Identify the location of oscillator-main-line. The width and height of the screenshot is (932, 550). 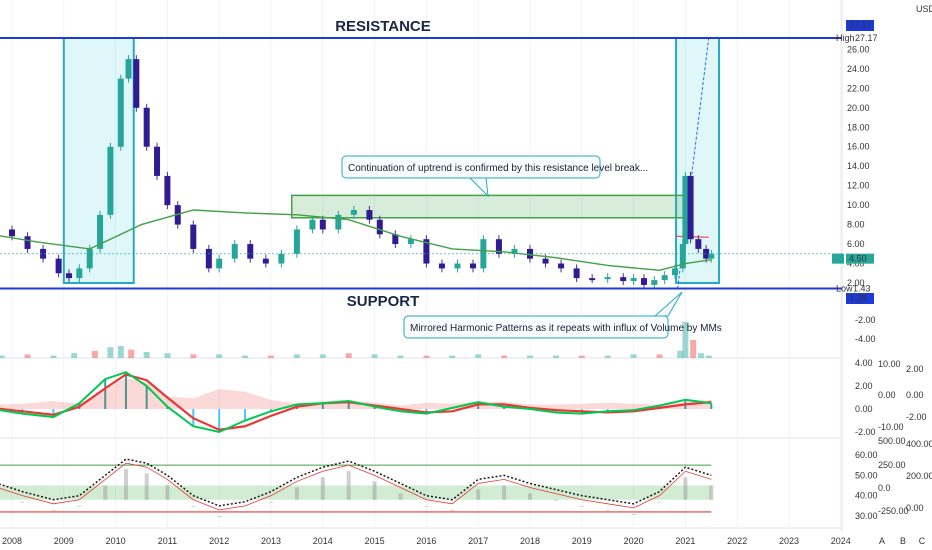
(356, 402).